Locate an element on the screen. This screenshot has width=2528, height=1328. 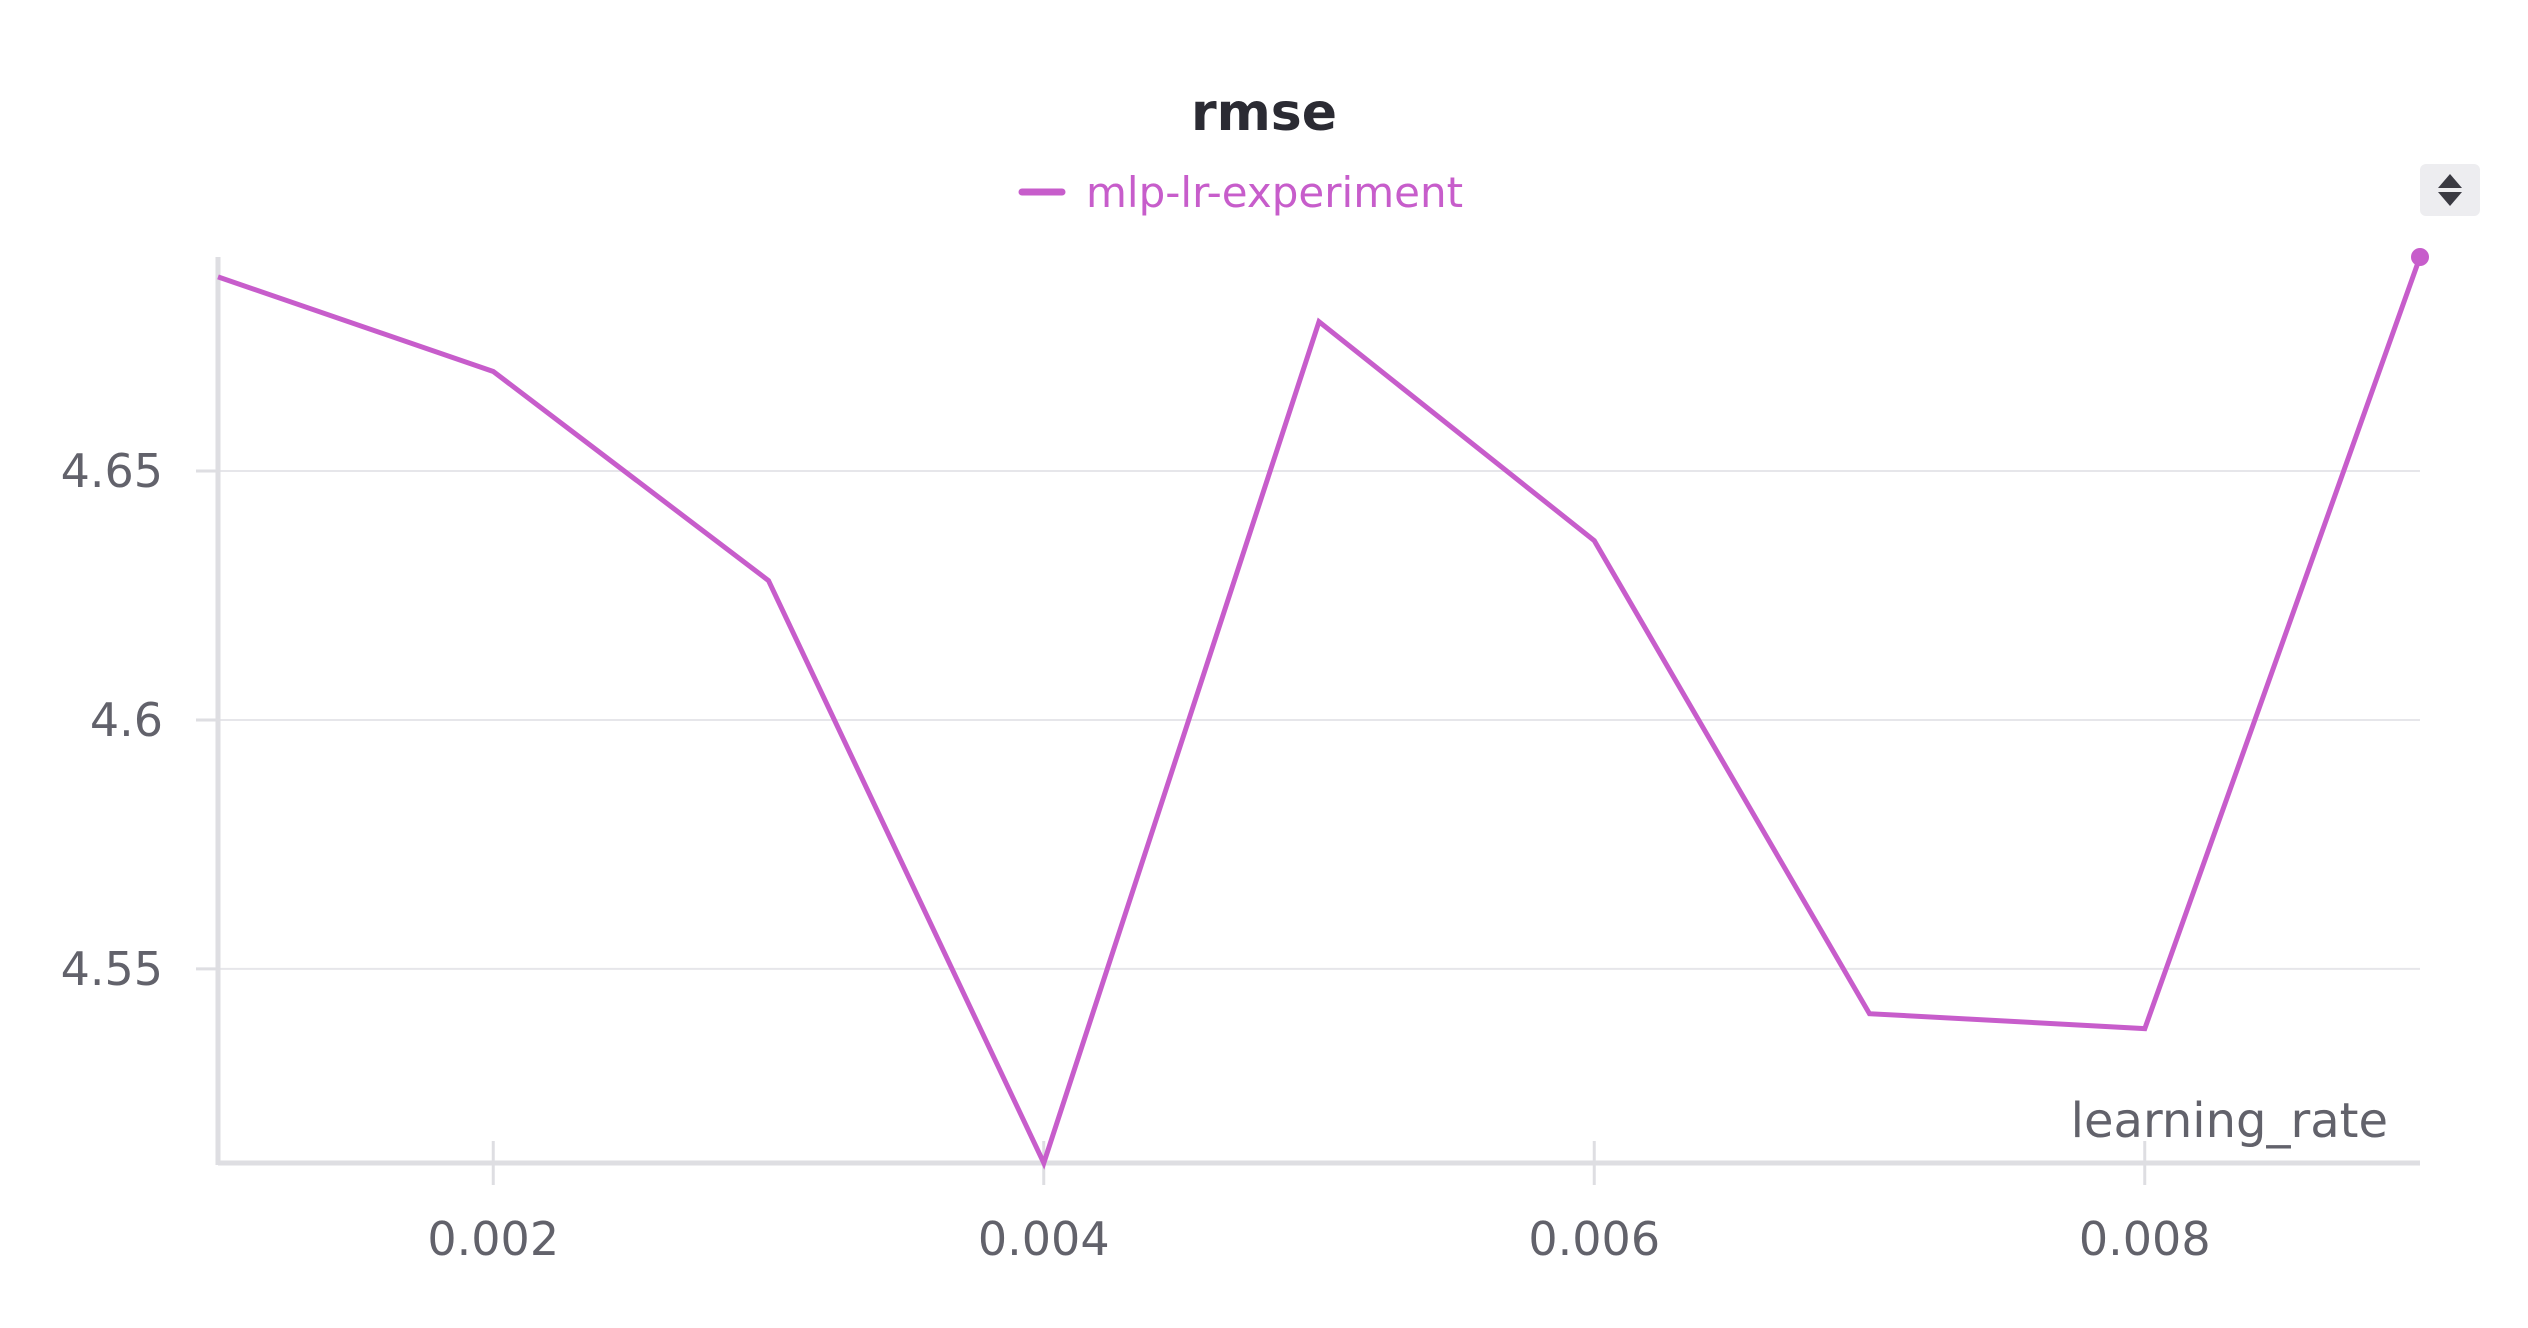
series-end-point is located at coordinates (2420, 257).